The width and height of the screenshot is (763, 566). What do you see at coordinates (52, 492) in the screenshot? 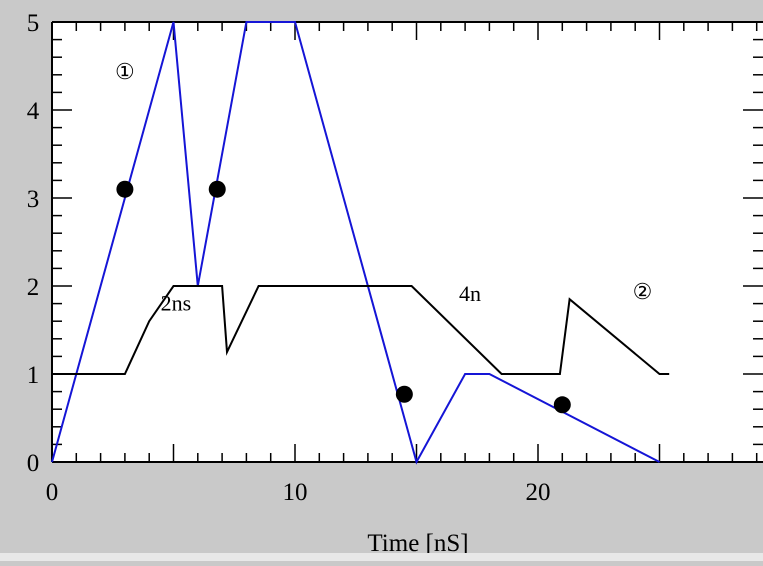
I see `x-tick-label: 0` at bounding box center [52, 492].